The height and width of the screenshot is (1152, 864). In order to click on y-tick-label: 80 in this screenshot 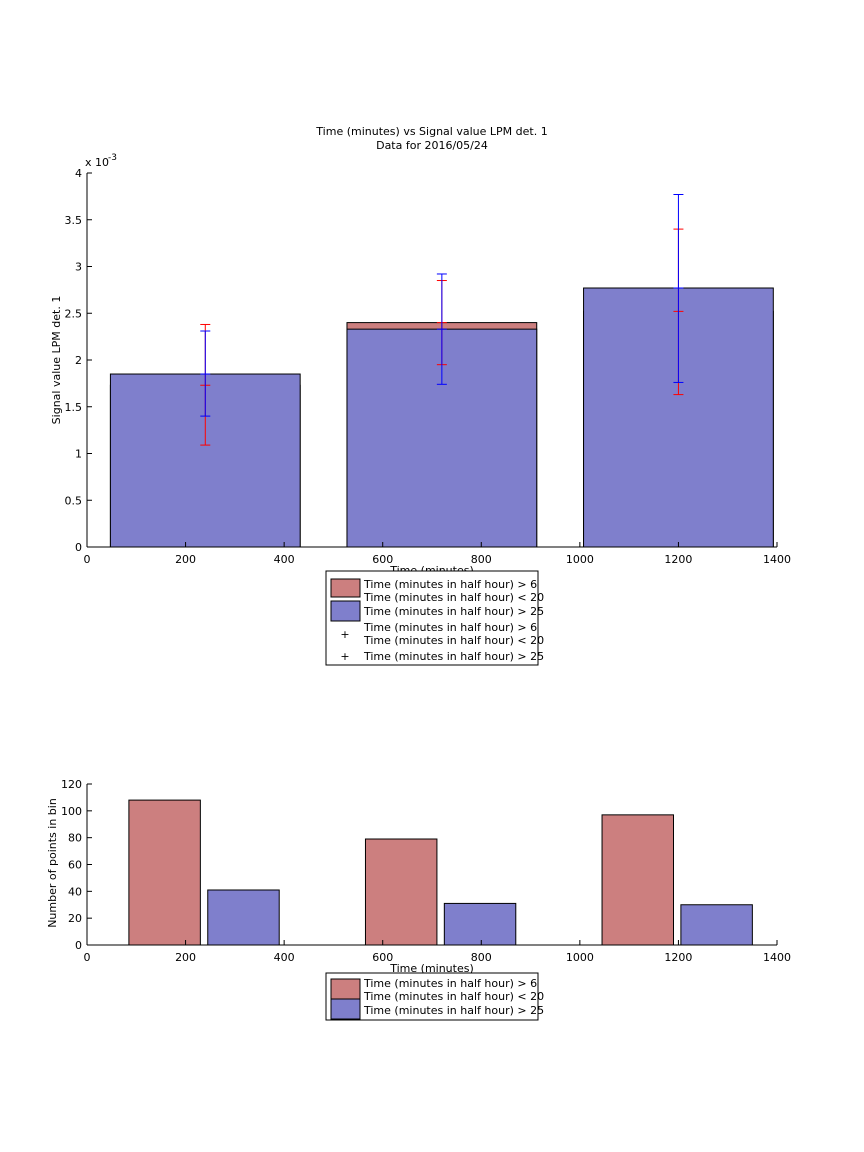, I will do `click(75, 838)`.